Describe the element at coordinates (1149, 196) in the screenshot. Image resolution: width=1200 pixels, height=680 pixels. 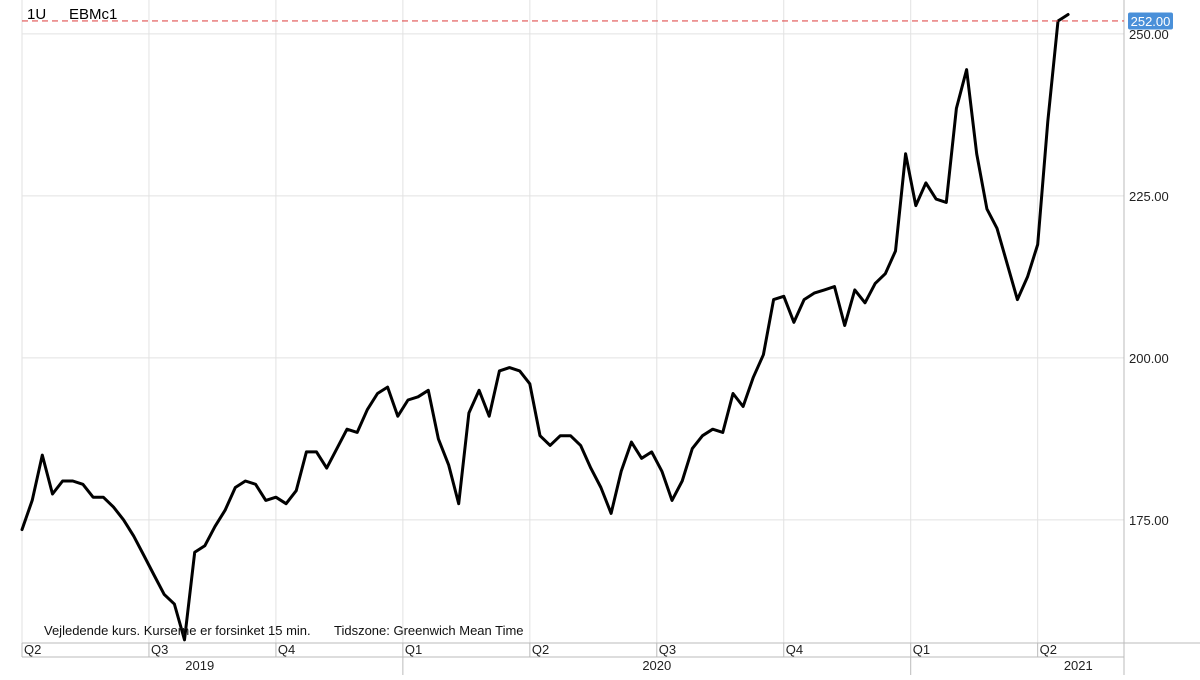
I see `y-tick-label: 225.00` at that location.